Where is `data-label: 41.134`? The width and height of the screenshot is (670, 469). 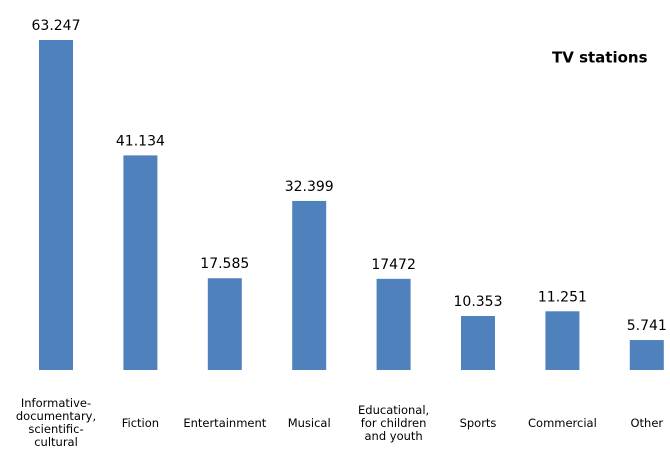
data-label: 41.134 is located at coordinates (140, 141).